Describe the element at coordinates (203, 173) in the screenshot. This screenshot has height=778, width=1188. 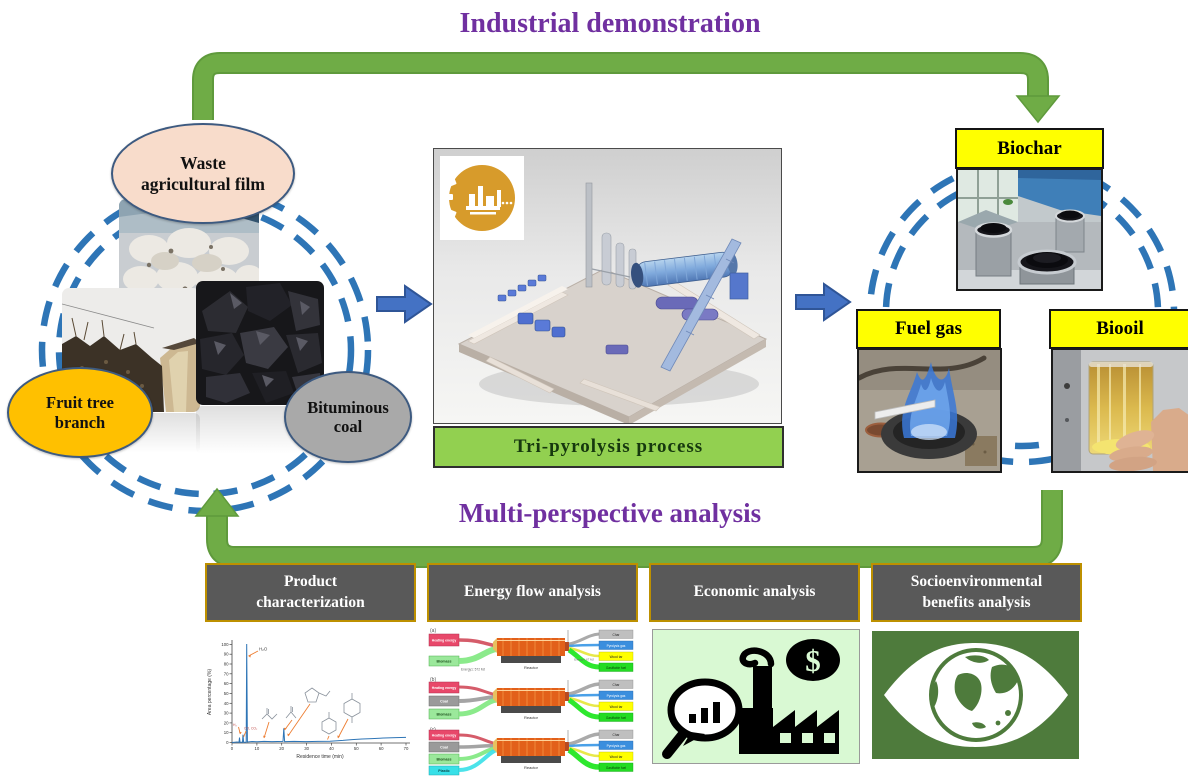
I see `waste-film-label: Waste agricultural film` at that location.